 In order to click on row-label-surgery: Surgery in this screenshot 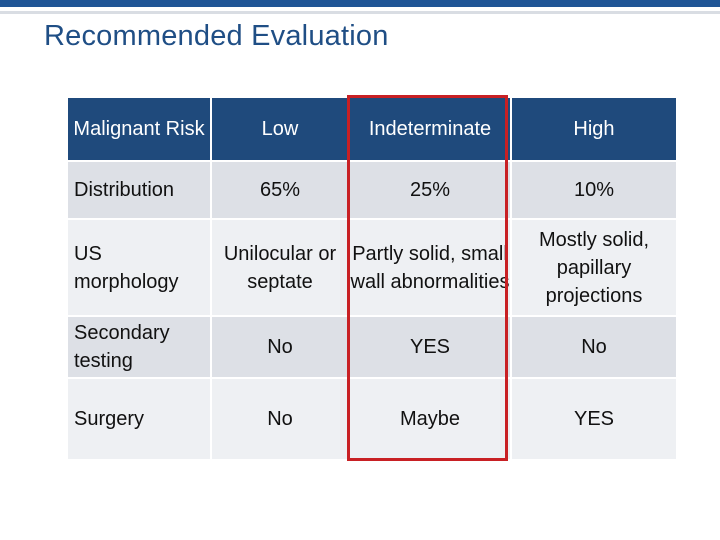, I will do `click(139, 419)`.